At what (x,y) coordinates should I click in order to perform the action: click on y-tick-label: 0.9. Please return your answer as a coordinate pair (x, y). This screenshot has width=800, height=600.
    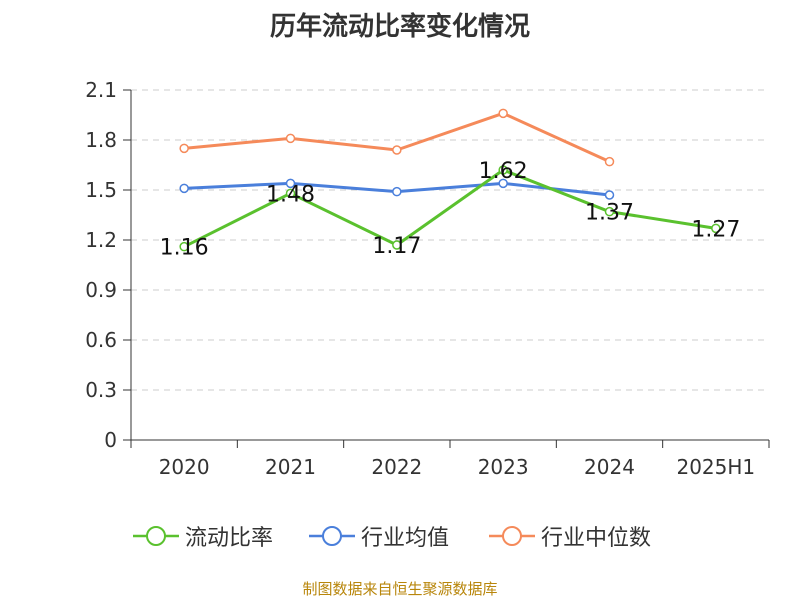
    Looking at the image, I should click on (101, 290).